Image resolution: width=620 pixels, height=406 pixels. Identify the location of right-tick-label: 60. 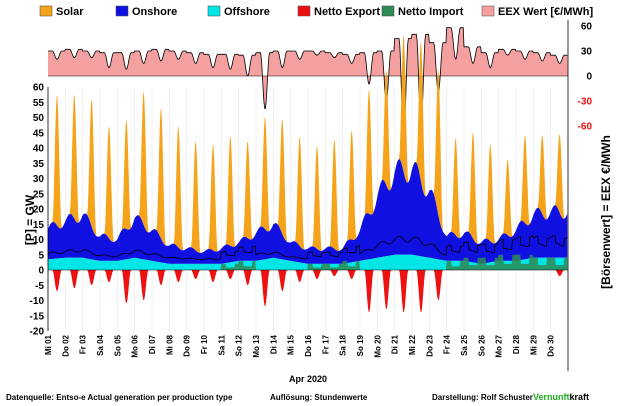
(587, 27).